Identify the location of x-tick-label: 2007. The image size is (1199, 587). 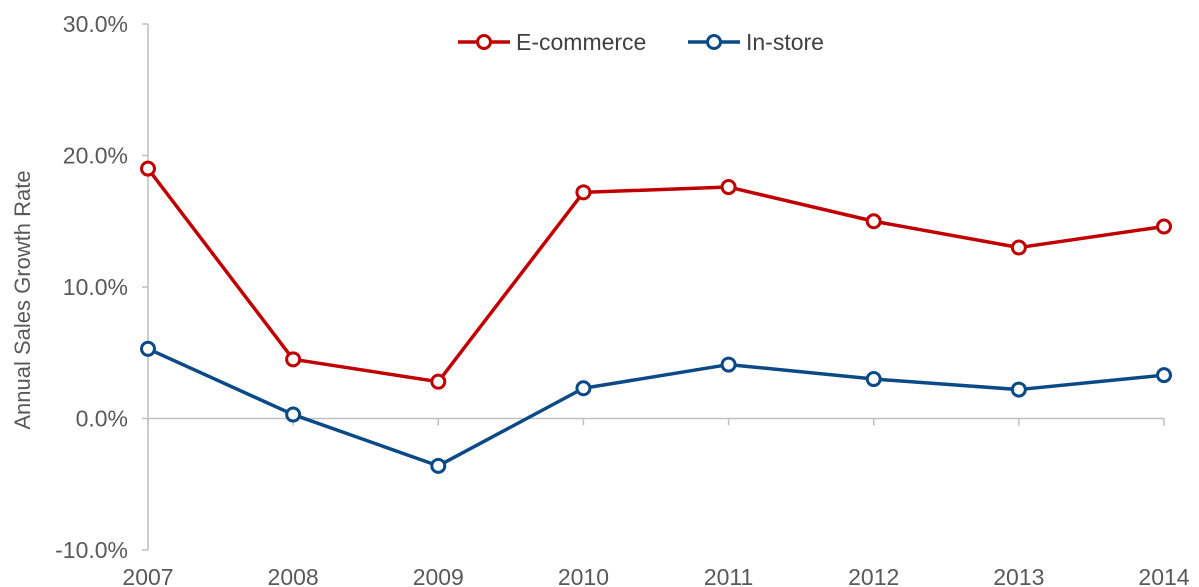
(147, 575).